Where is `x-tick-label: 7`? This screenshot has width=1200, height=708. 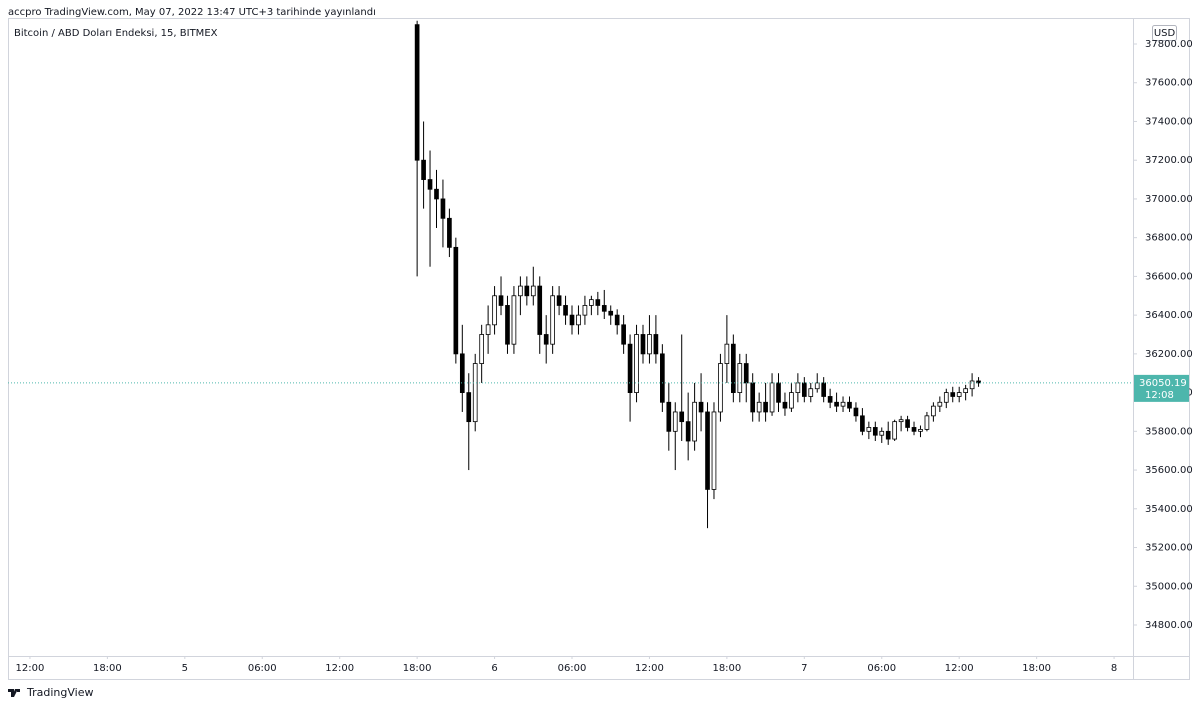
x-tick-label: 7 is located at coordinates (804, 668).